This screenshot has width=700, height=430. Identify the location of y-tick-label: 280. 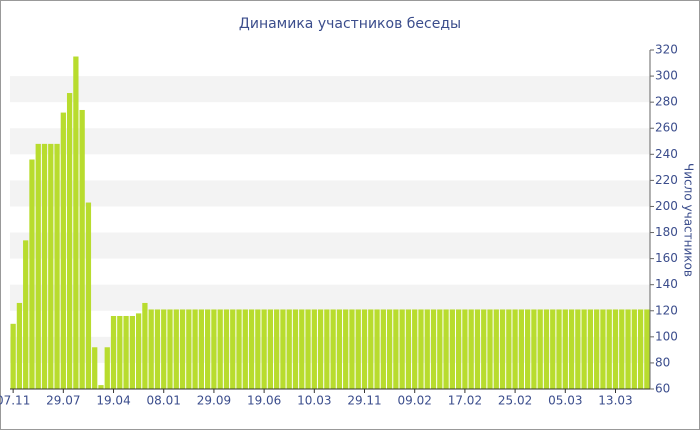
(666, 102).